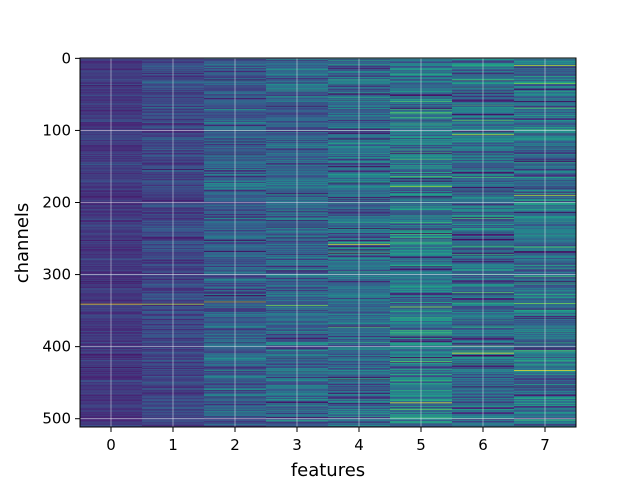  I want to click on x-tick-label: 3, so click(297, 445).